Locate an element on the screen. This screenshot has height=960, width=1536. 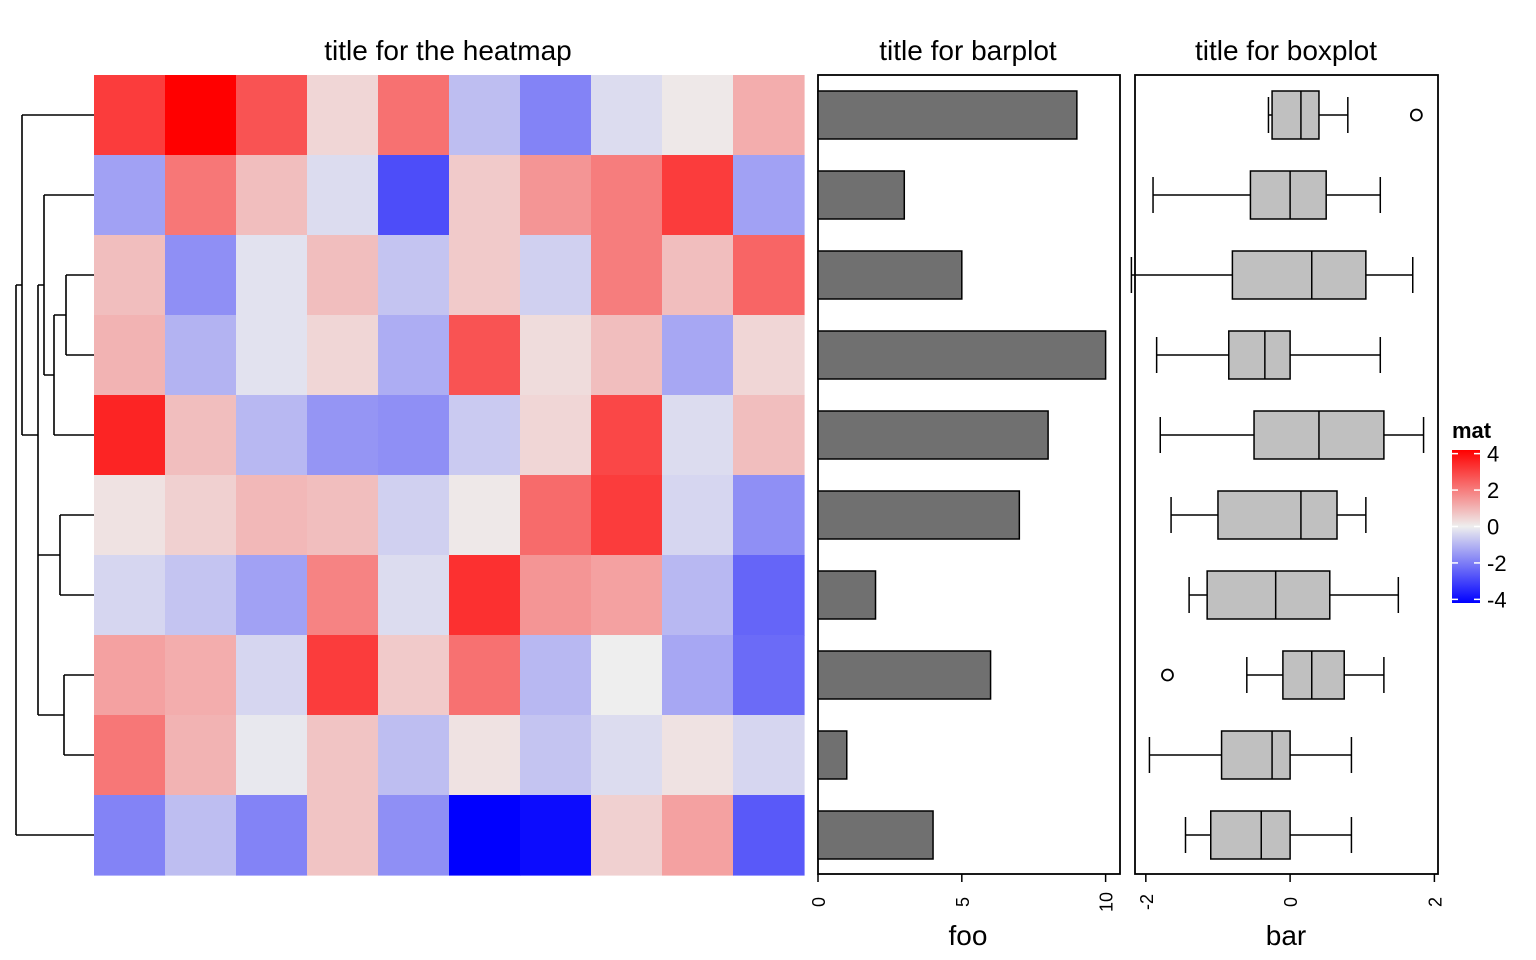
boxplot-tick-label: 0 is located at coordinates (1291, 902).